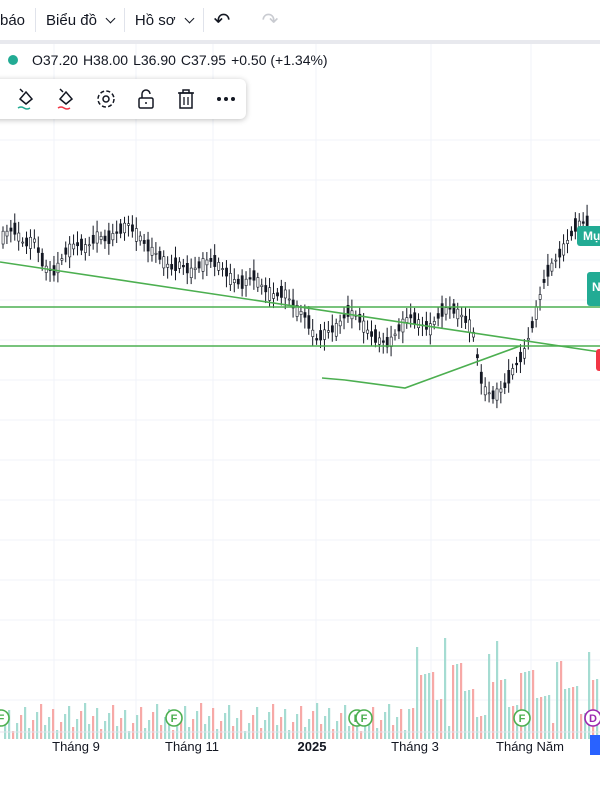 This screenshot has height=800, width=600. I want to click on fill-line-icon, so click(26, 99).